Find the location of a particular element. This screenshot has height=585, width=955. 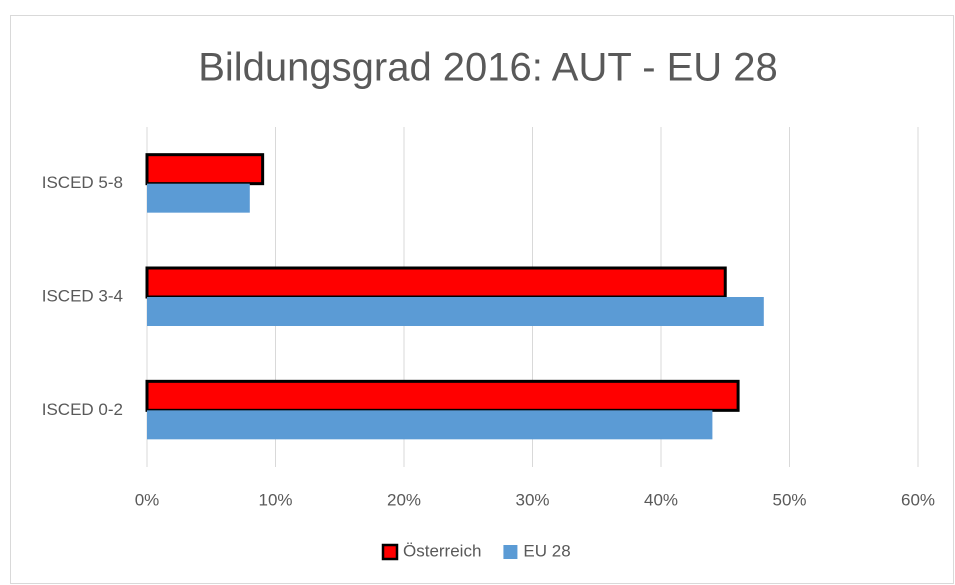

y-tick-label: ISCED 0-2 is located at coordinates (82, 409).